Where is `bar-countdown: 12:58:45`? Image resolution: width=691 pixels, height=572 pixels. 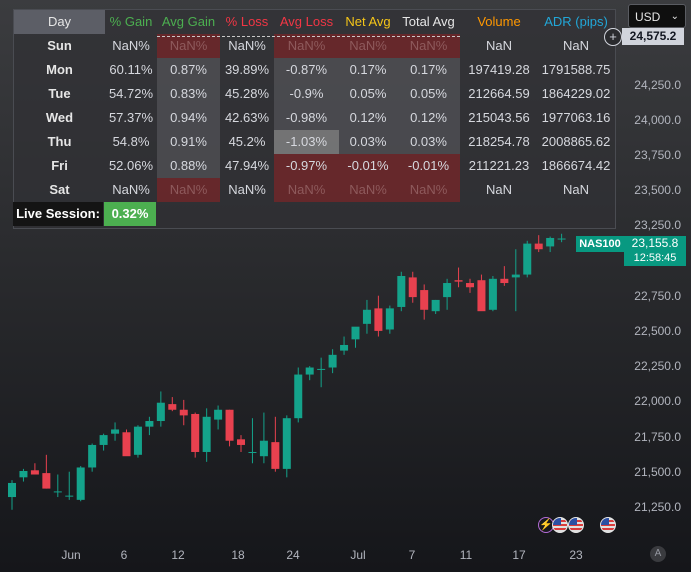 bar-countdown: 12:58:45 is located at coordinates (655, 258).